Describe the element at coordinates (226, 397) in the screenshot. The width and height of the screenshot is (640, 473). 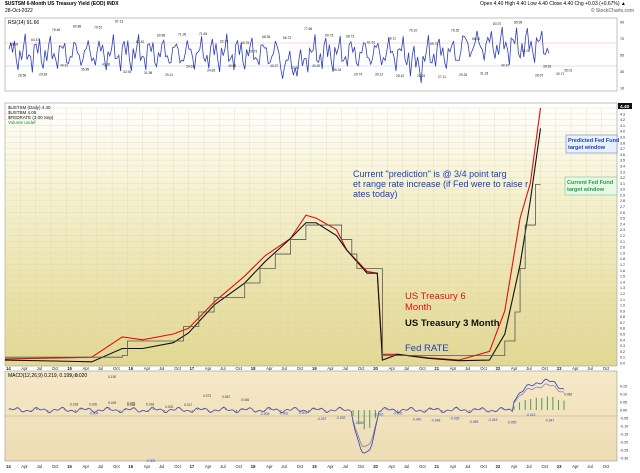
I see `macd-value-label: 0.067` at that location.